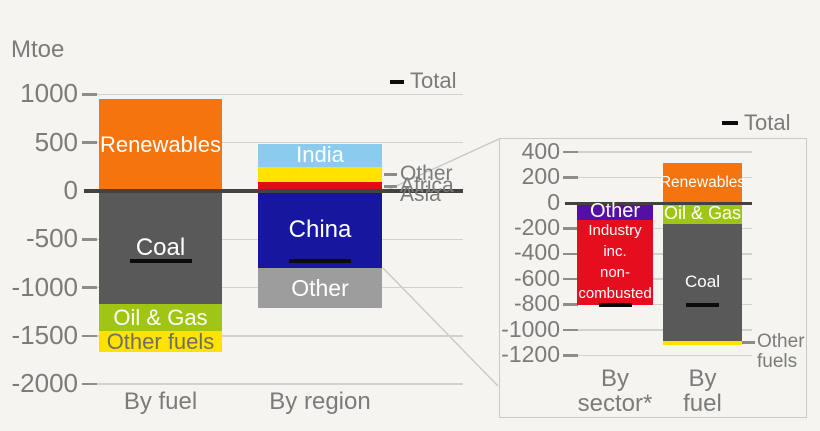 The width and height of the screenshot is (820, 431). What do you see at coordinates (536, 252) in the screenshot?
I see `y-tick-label: -400` at bounding box center [536, 252].